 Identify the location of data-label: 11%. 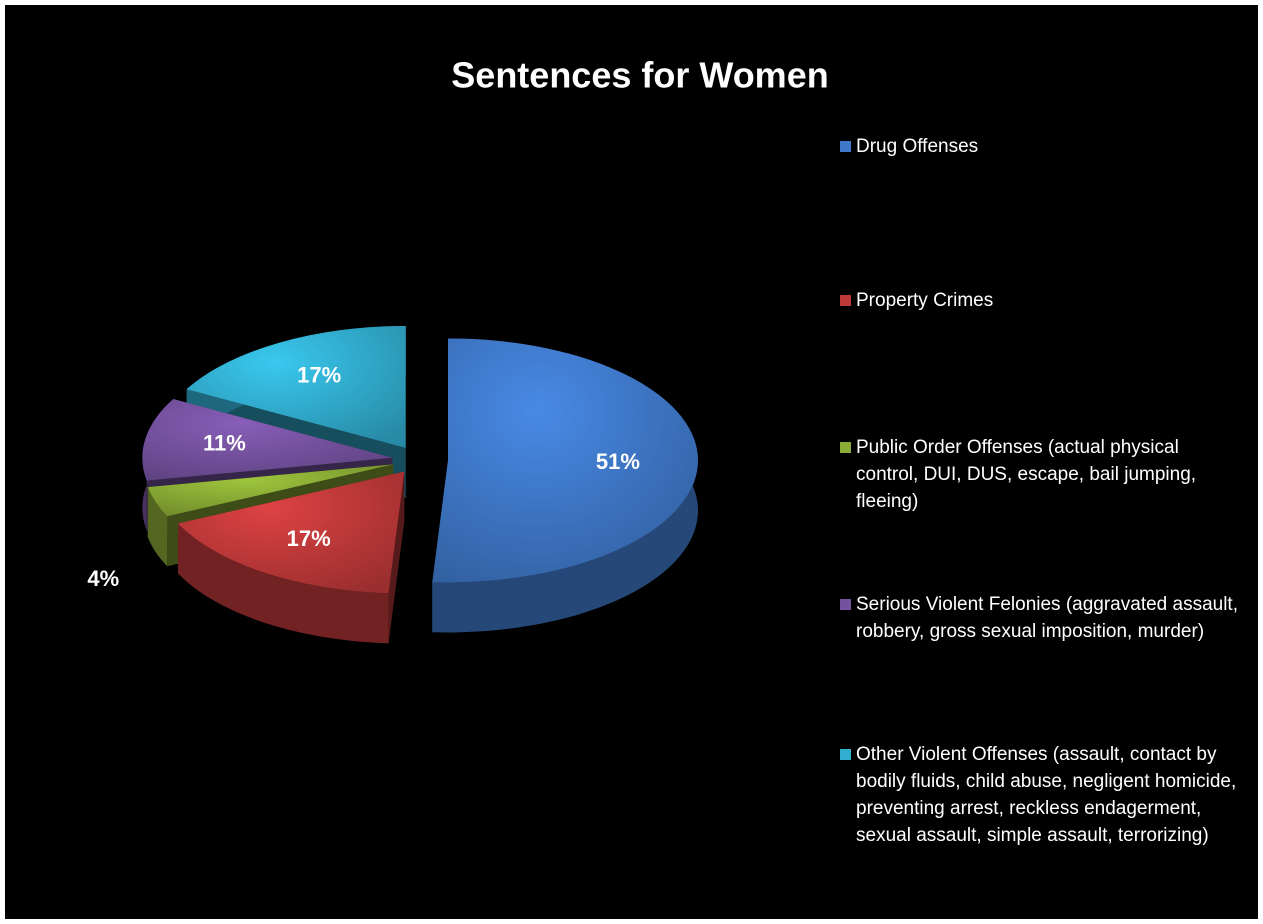
(224, 443).